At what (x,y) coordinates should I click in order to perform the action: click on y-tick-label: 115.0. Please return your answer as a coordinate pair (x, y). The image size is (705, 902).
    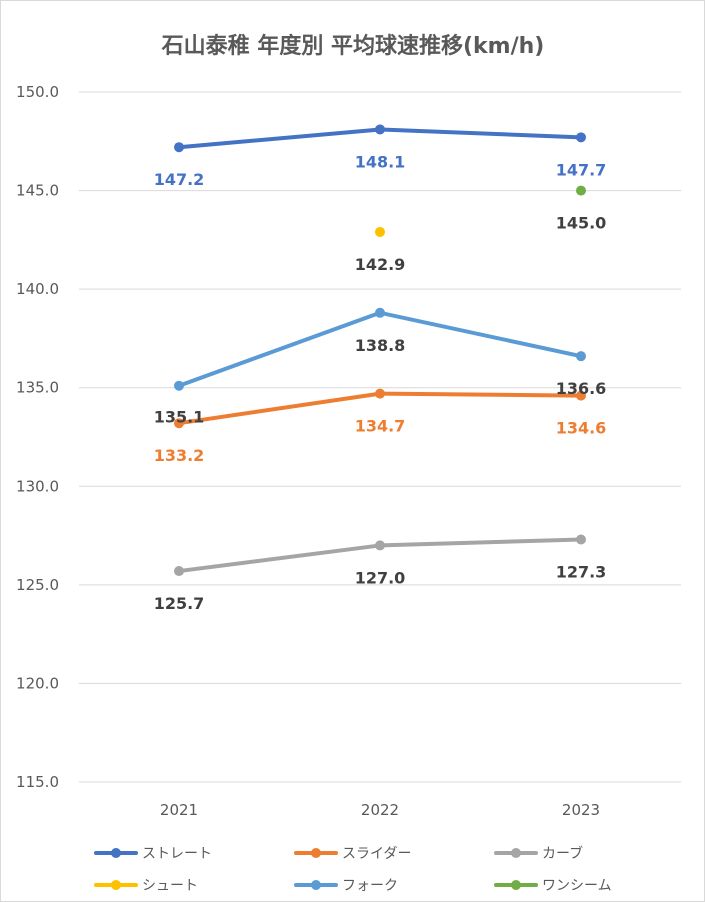
    Looking at the image, I should click on (37, 782).